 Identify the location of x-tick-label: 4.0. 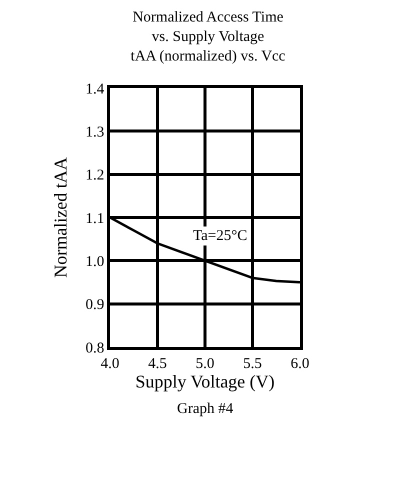
(110, 364).